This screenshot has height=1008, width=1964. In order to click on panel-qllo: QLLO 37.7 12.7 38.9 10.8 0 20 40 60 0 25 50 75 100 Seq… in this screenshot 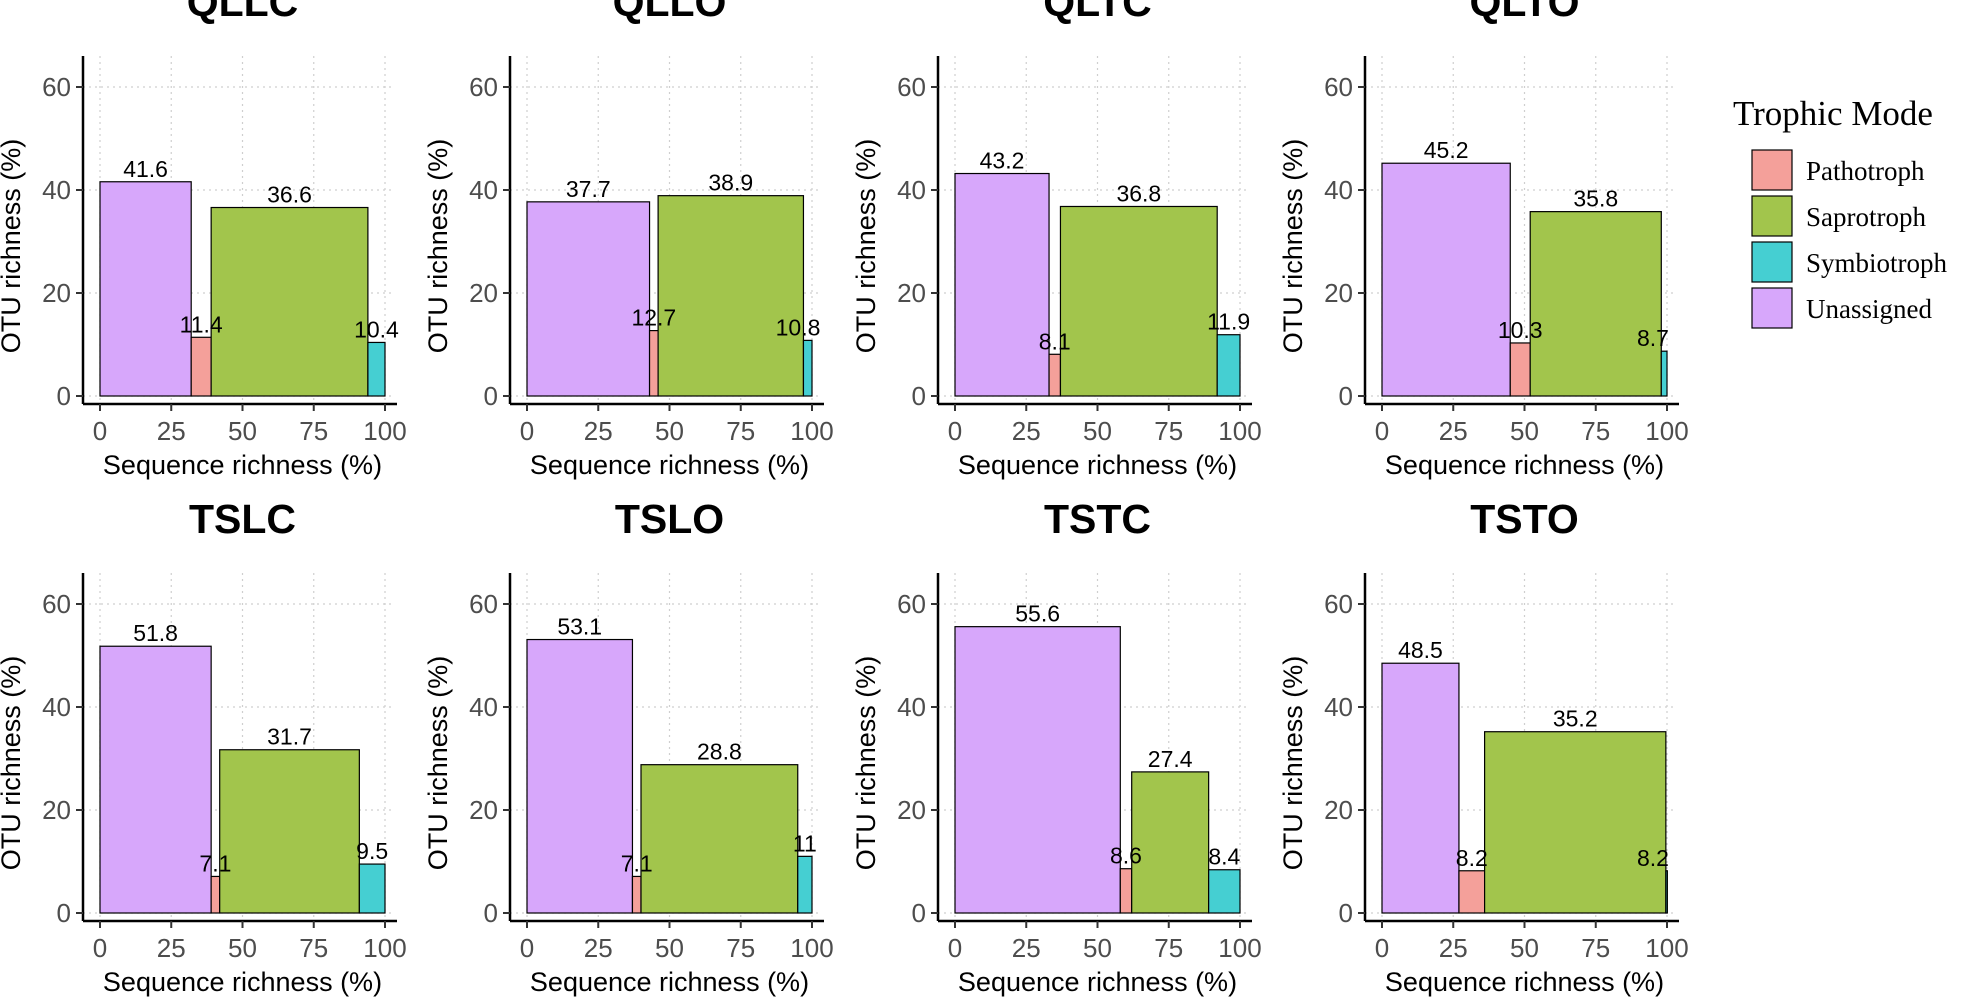, I will do `click(628, 240)`.